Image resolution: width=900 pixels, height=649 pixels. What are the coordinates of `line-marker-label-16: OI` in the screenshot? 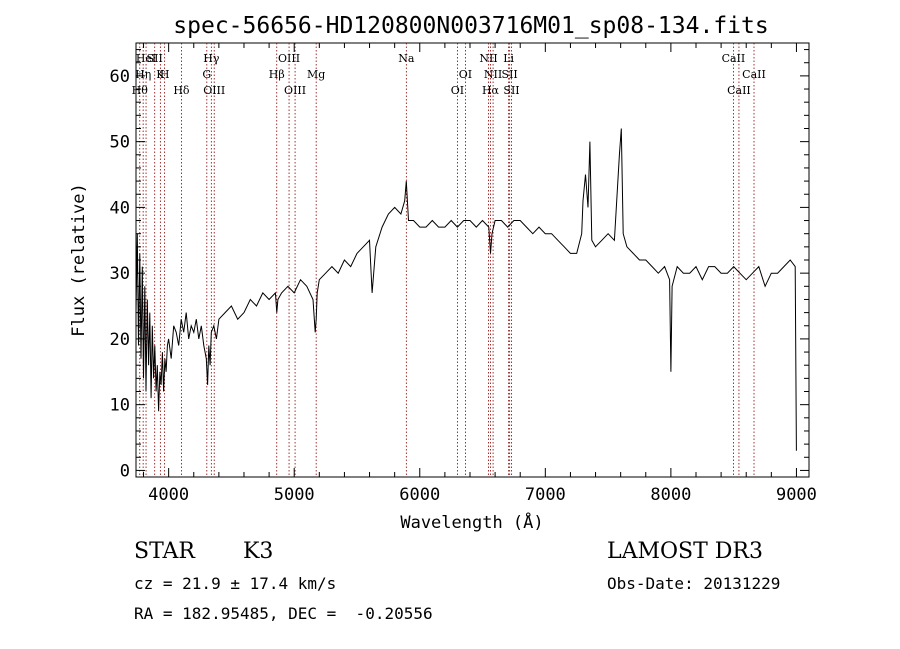 It's located at (465, 74).